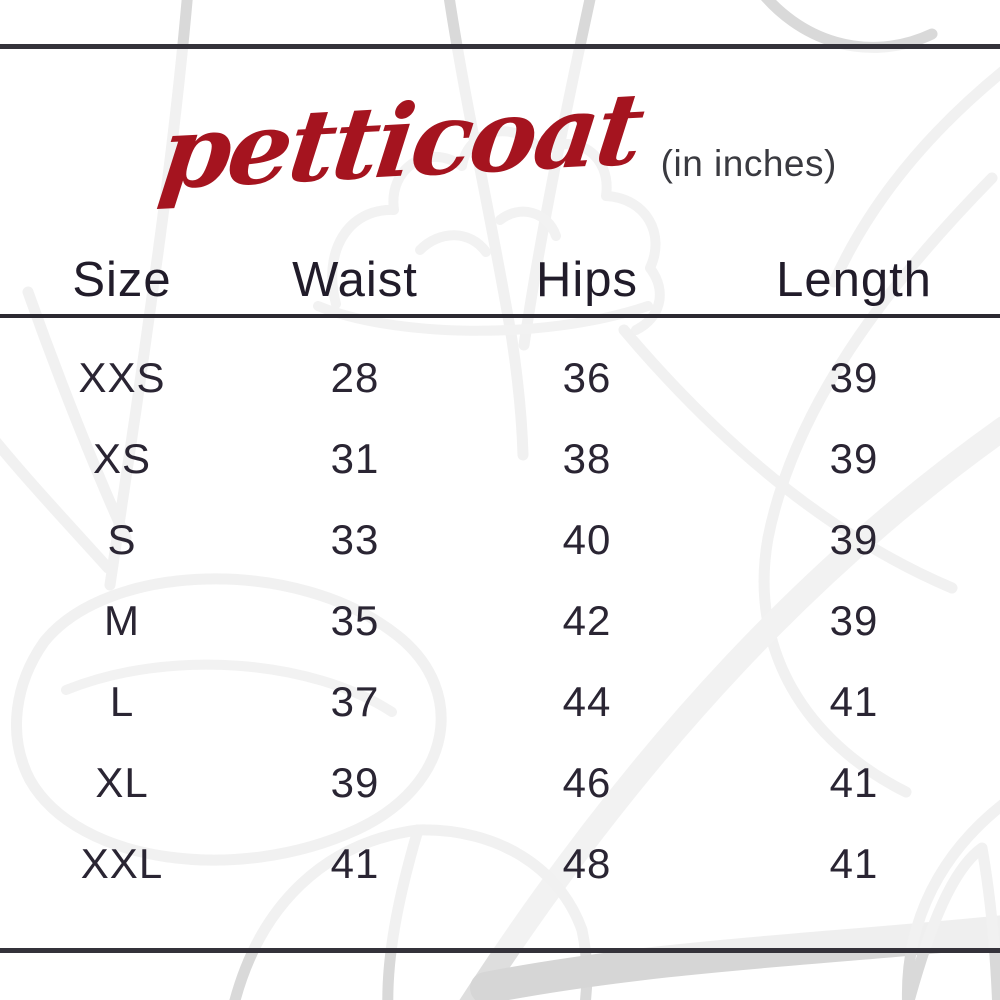 The image size is (1000, 1000). Describe the element at coordinates (587, 280) in the screenshot. I see `column-header-hips: Hips` at that location.